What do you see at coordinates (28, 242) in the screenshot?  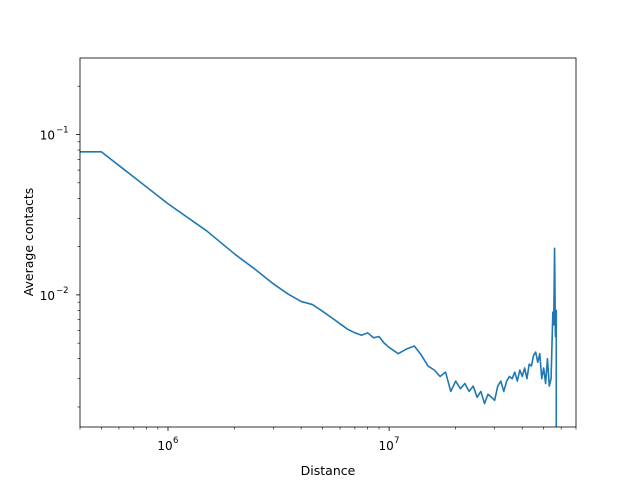 I see `y-axis-label: Average contacts` at bounding box center [28, 242].